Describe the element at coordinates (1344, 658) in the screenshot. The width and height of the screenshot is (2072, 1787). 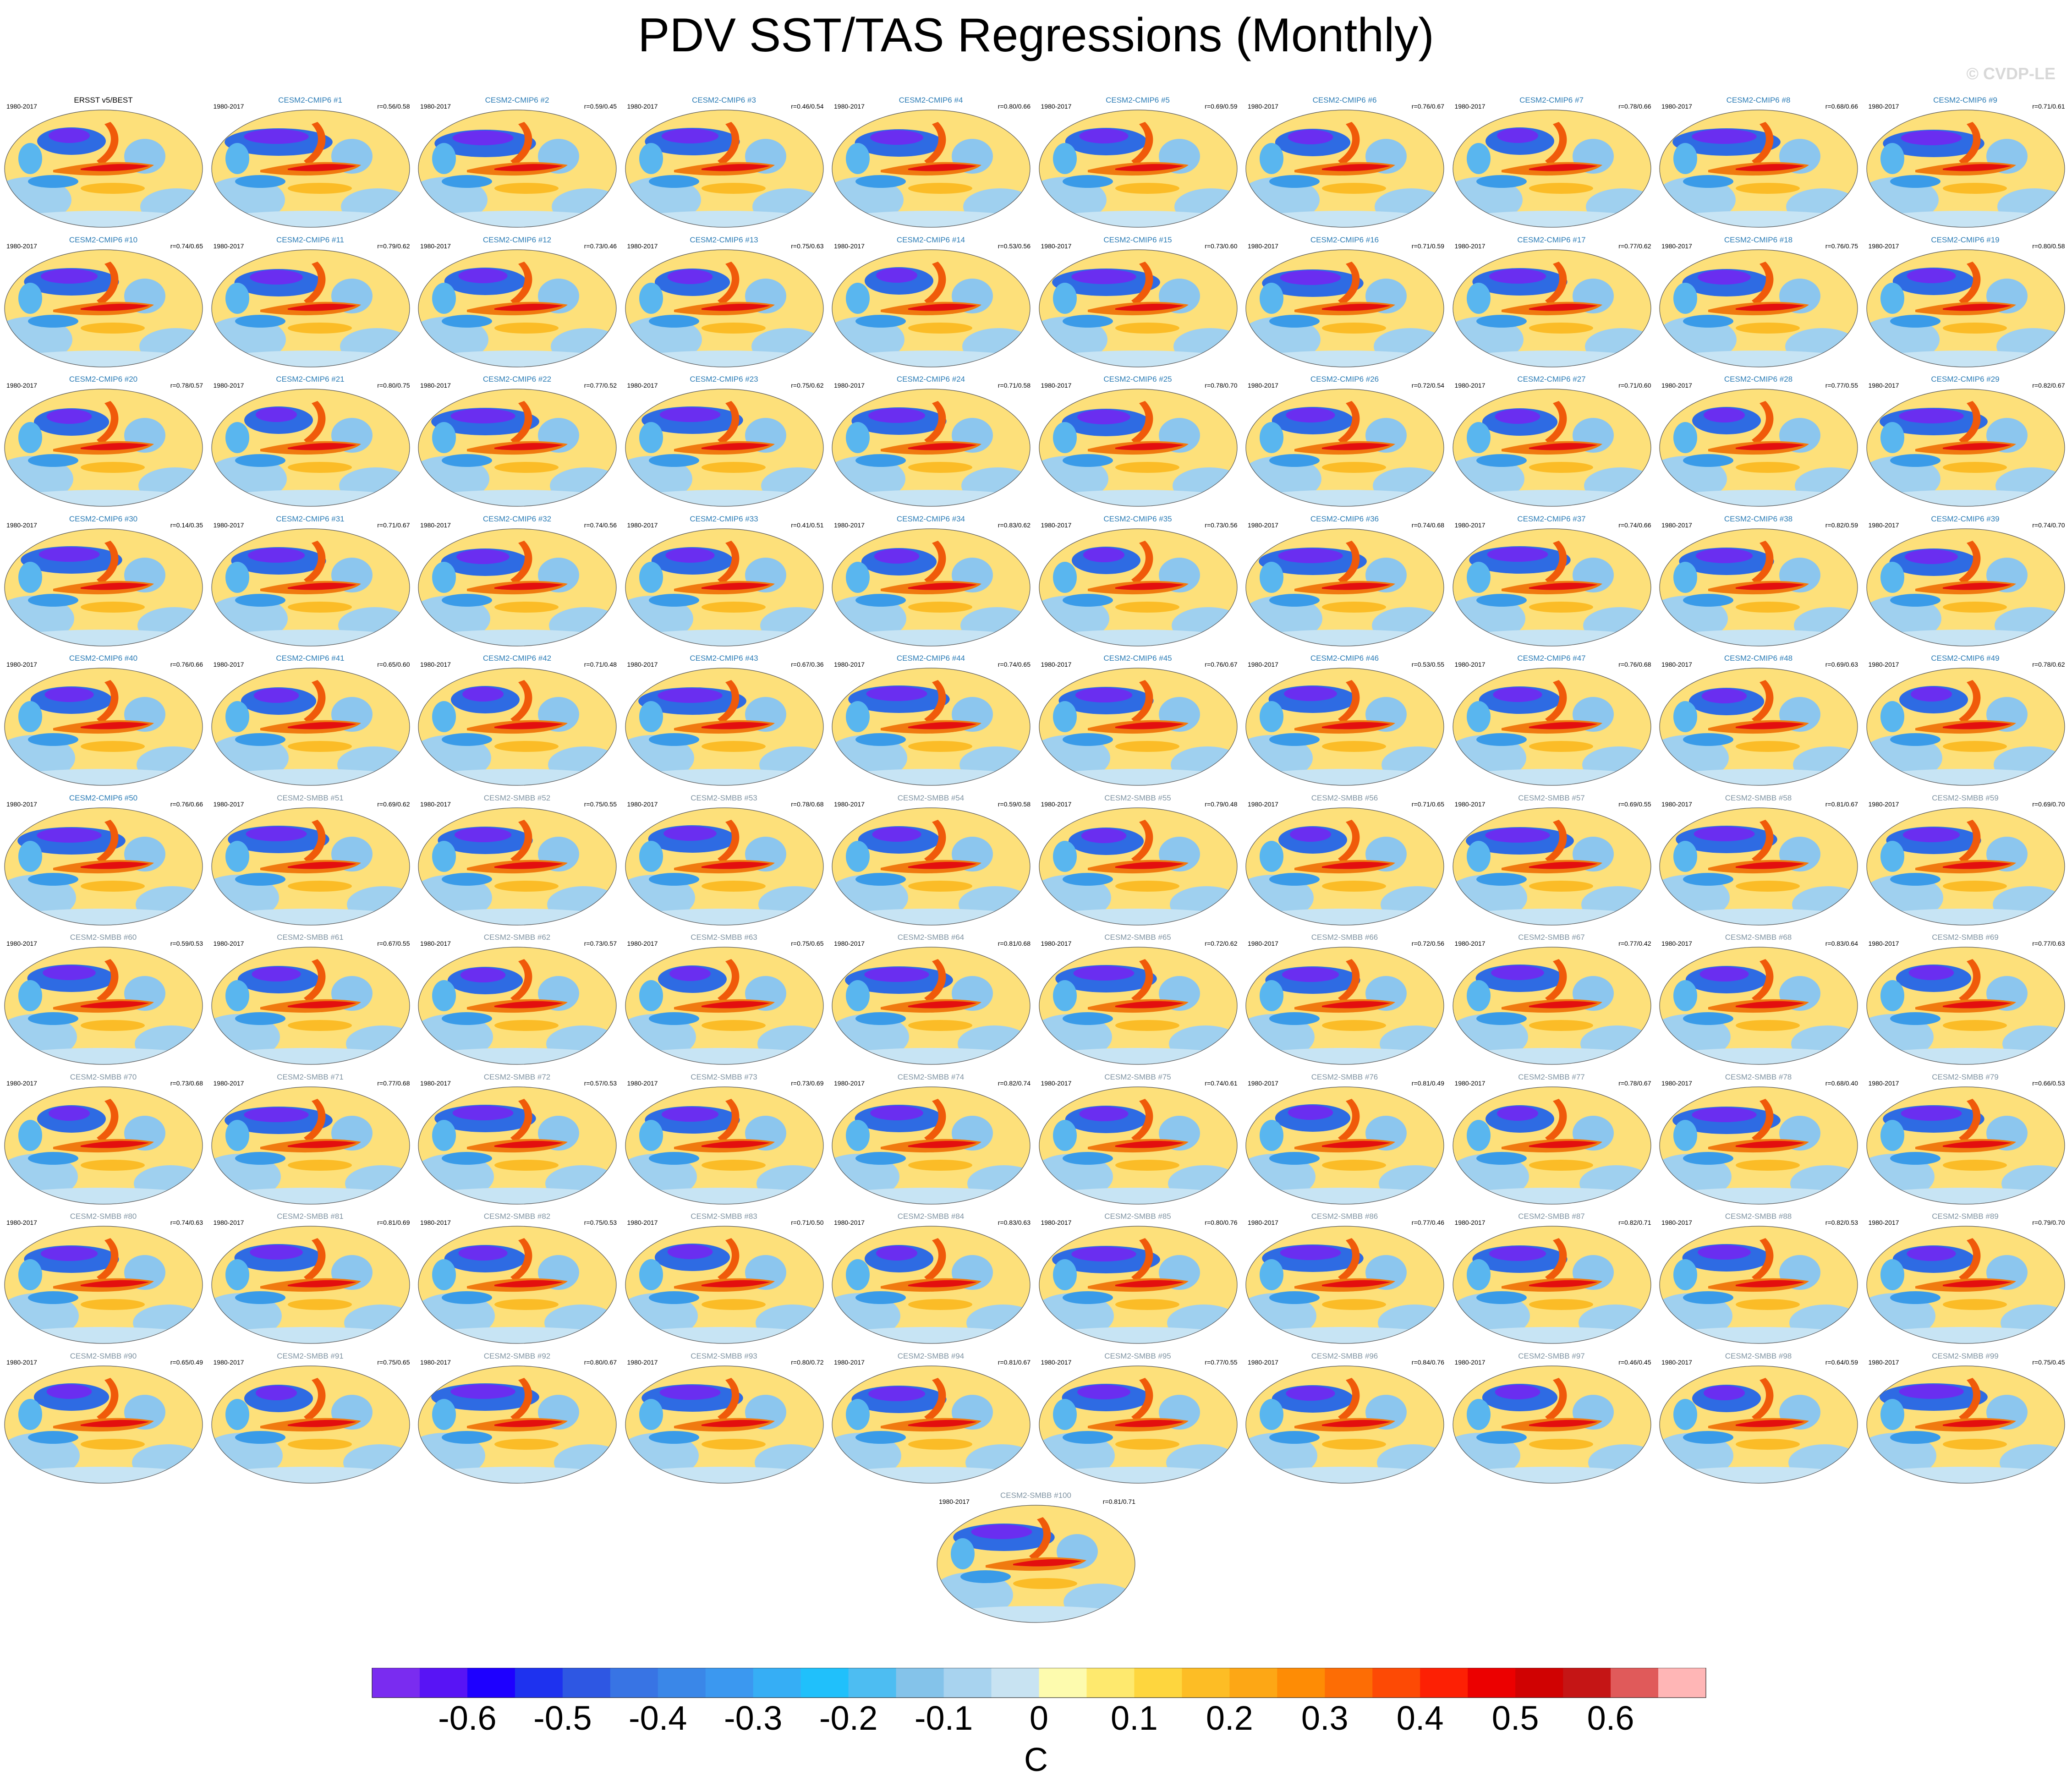
I see `panel-title: CESM2-CMIP6 #46` at that location.